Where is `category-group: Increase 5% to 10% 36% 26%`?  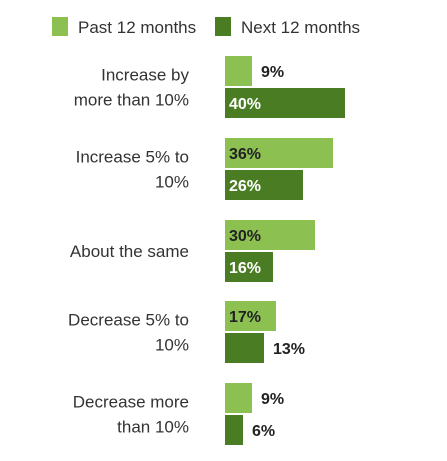
category-group: Increase 5% to 10% 36% 26% is located at coordinates (204, 169).